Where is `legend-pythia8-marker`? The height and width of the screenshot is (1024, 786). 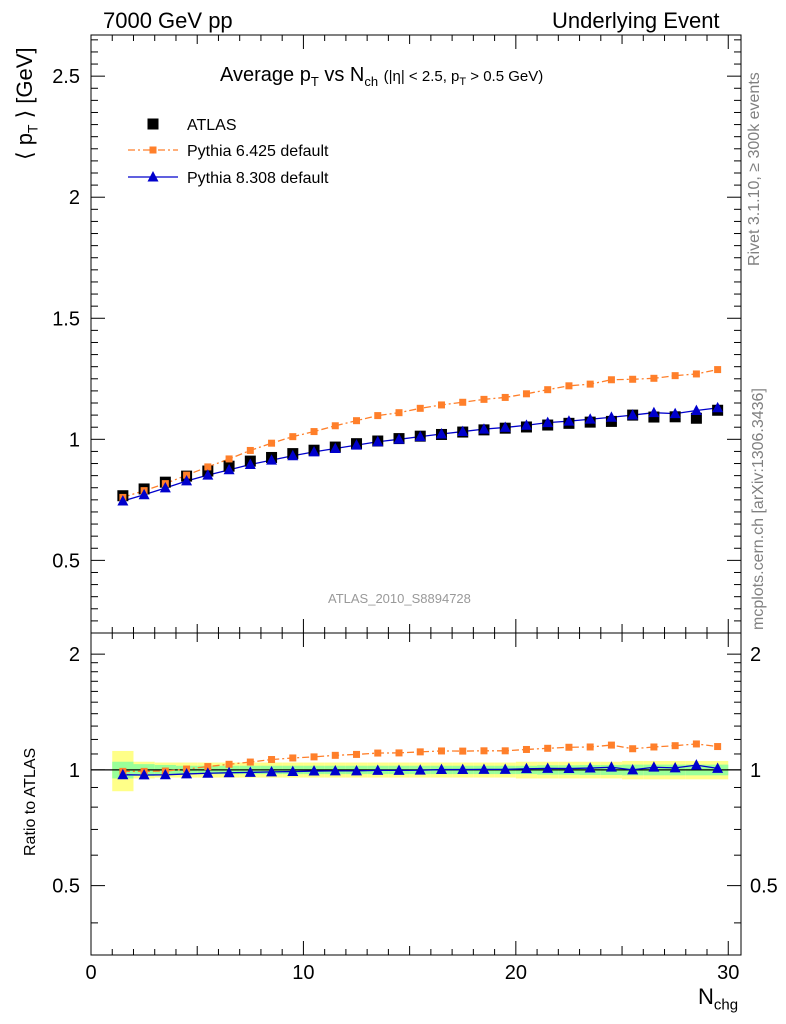
legend-pythia8-marker is located at coordinates (153, 176).